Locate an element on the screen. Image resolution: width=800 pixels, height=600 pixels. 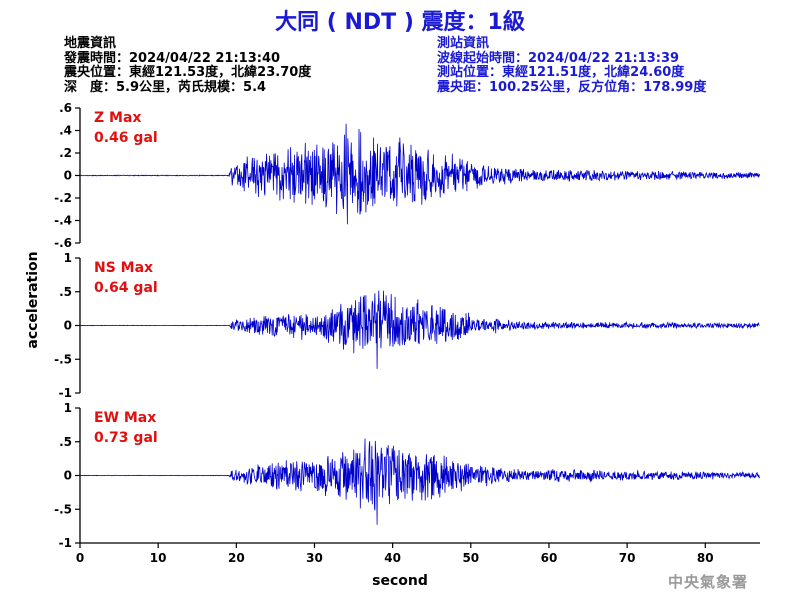
epicenter-location: 震央位置：東經121.53度，北緯23.70度 is located at coordinates (188, 72).